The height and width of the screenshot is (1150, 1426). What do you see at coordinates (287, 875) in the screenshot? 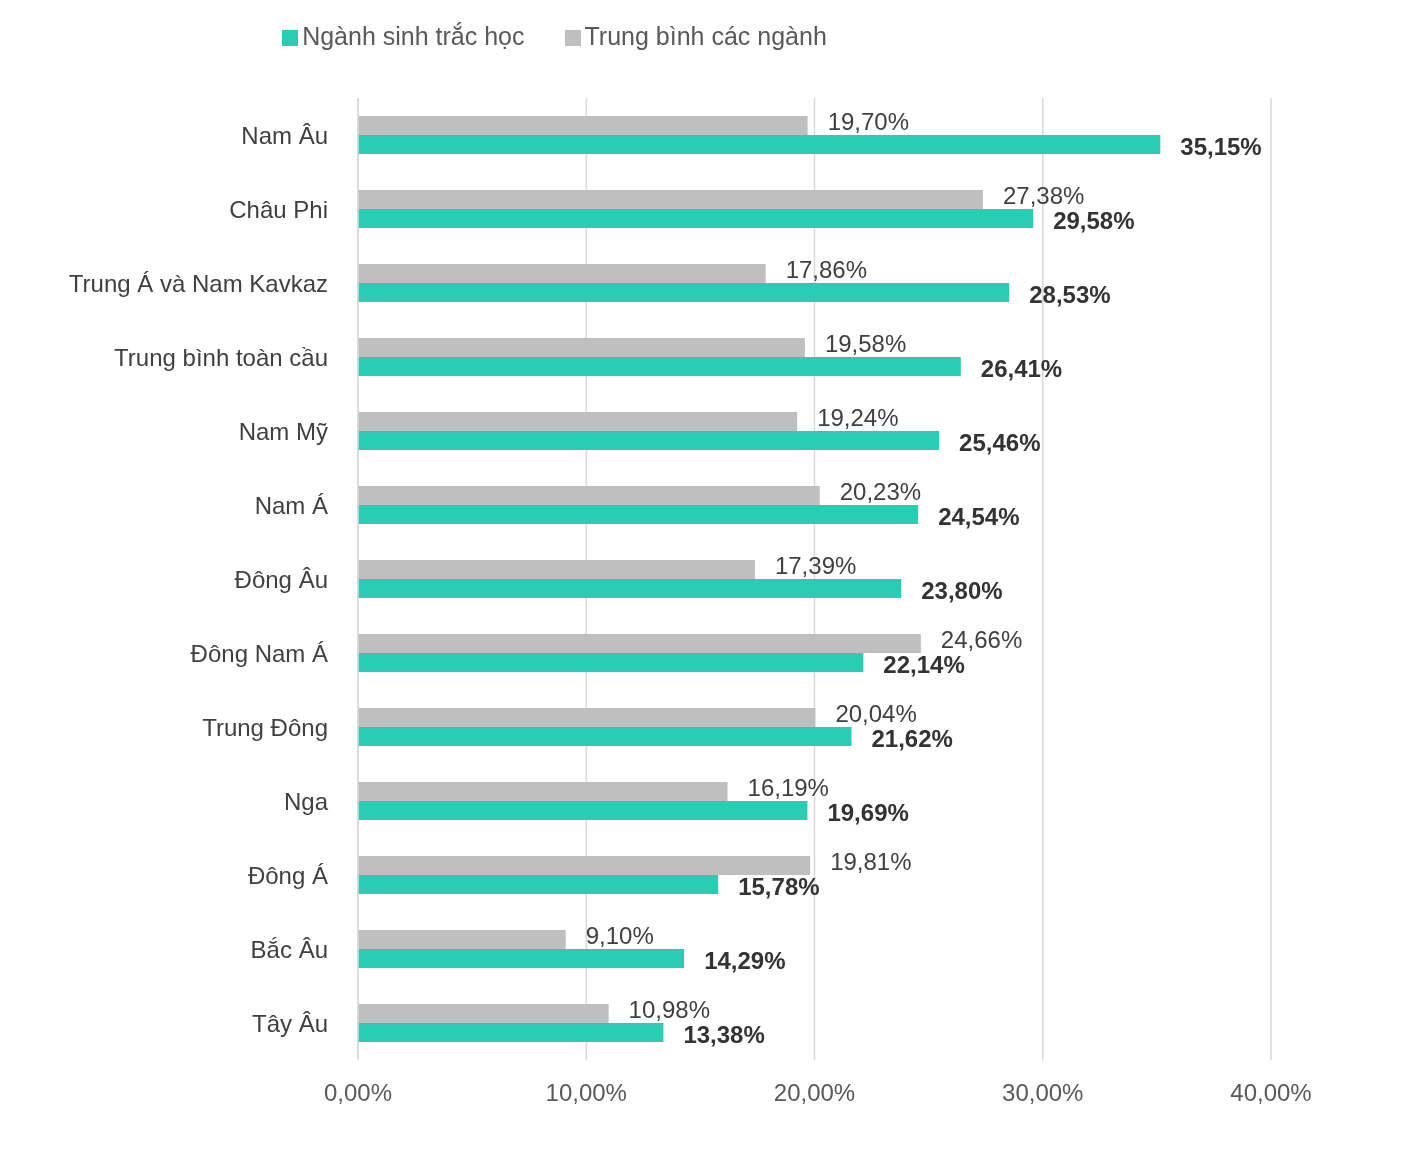
I see `y-tick-label: Đông Á` at bounding box center [287, 875].